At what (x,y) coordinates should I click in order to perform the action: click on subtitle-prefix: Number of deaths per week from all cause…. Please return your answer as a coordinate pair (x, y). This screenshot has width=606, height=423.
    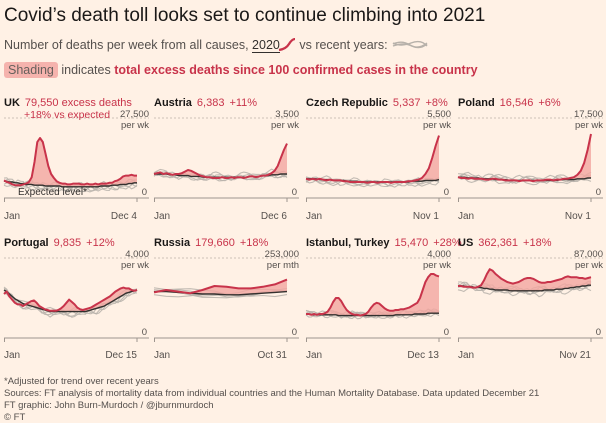
    Looking at the image, I should click on (126, 45).